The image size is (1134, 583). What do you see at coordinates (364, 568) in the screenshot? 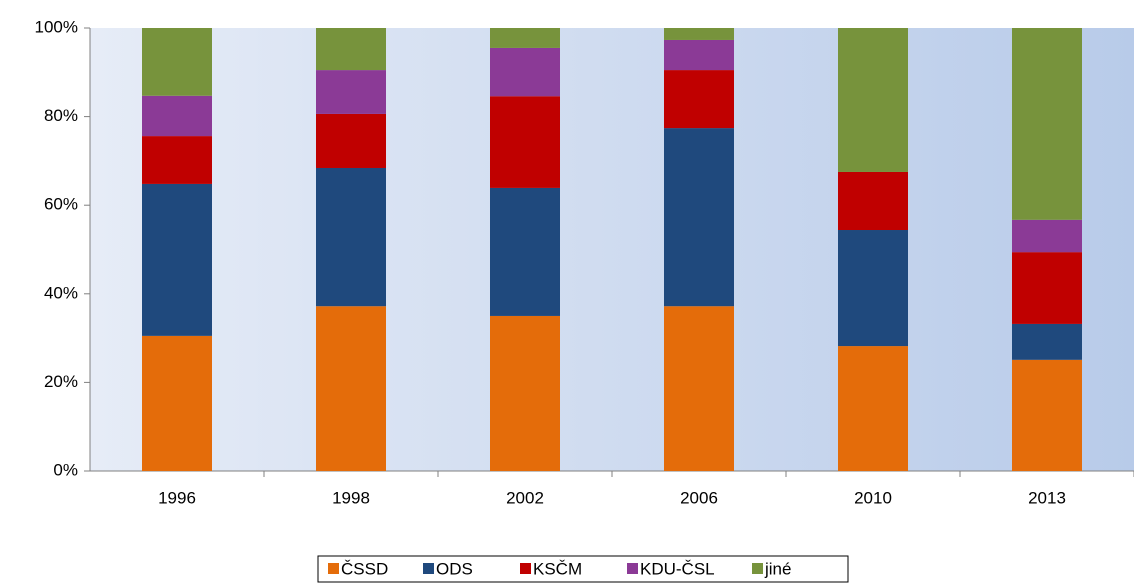
I see `legend-label: ČSSD` at bounding box center [364, 568].